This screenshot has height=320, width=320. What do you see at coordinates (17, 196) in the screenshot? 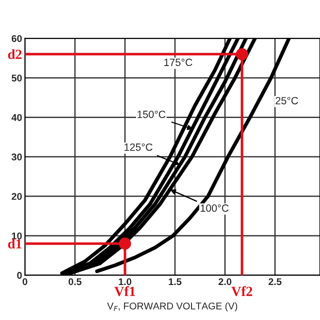
I see `y-tick-label: 20` at bounding box center [17, 196].